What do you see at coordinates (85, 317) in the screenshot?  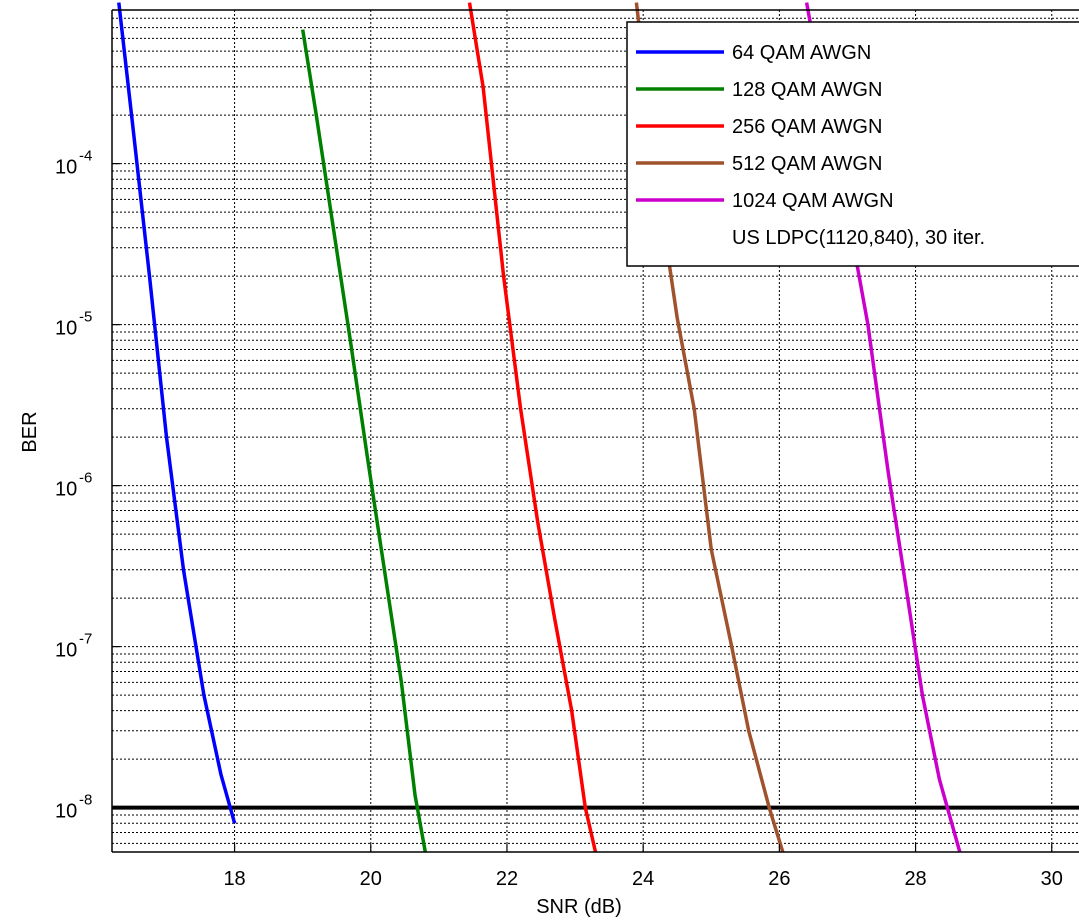 I see `y-tick-exponent: -5` at bounding box center [85, 317].